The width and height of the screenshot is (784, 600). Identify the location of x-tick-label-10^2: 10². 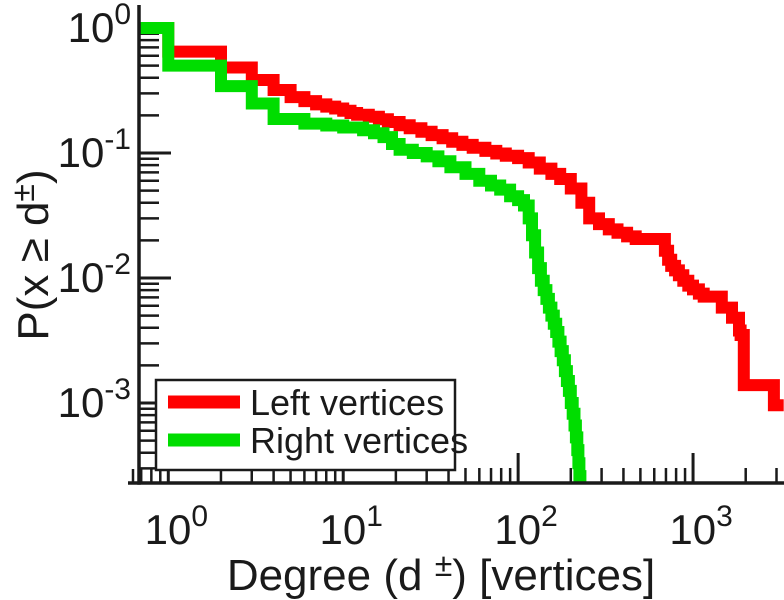
(525, 526).